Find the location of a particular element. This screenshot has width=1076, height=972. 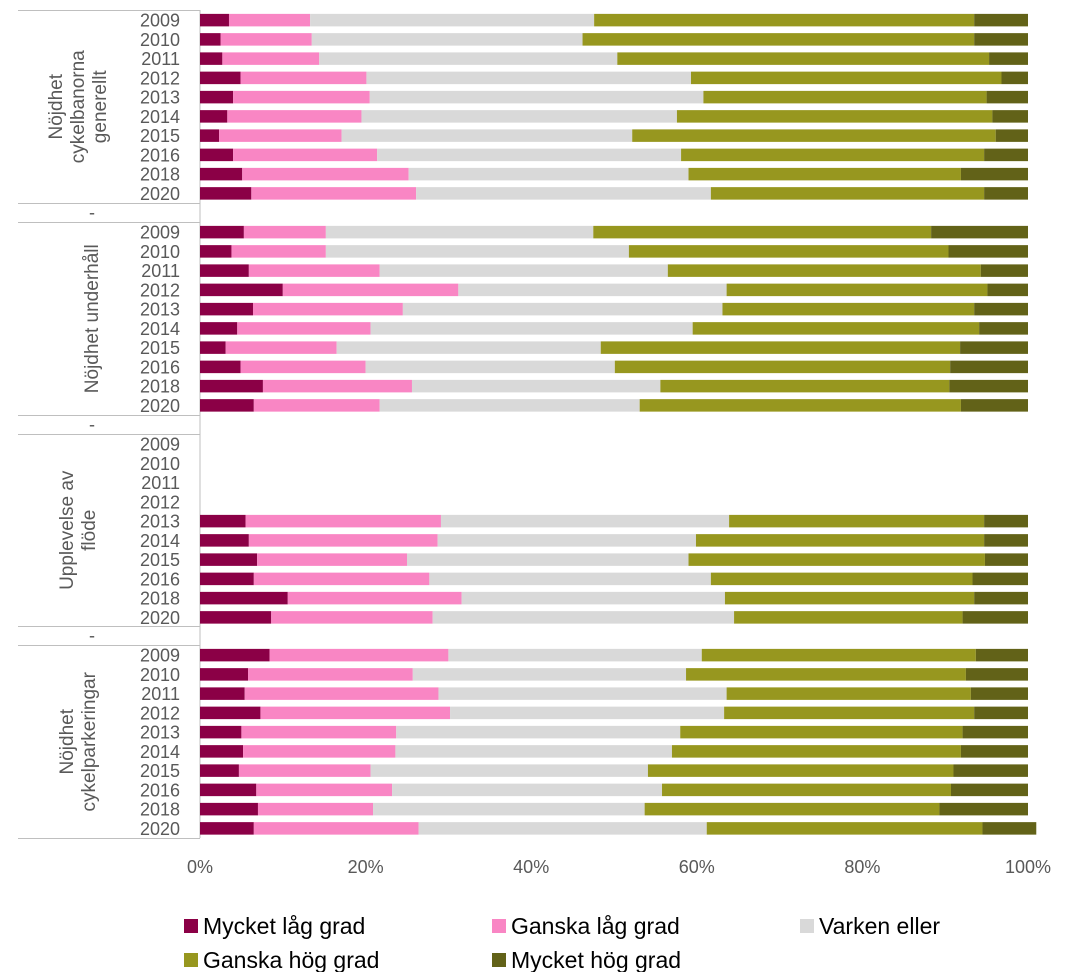

group-label: Nöjdhetcykelparkeringar is located at coordinates (78, 741).